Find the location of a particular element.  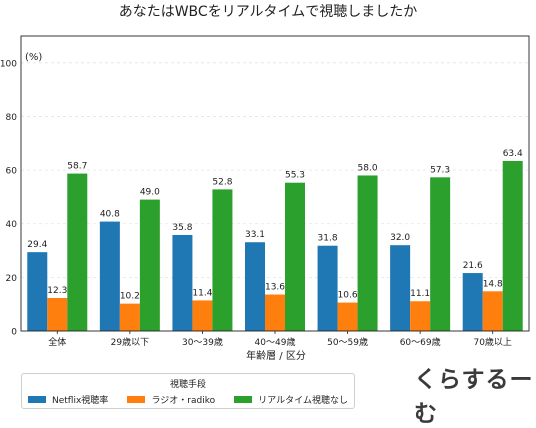

data-label: 11.4 is located at coordinates (202, 293).